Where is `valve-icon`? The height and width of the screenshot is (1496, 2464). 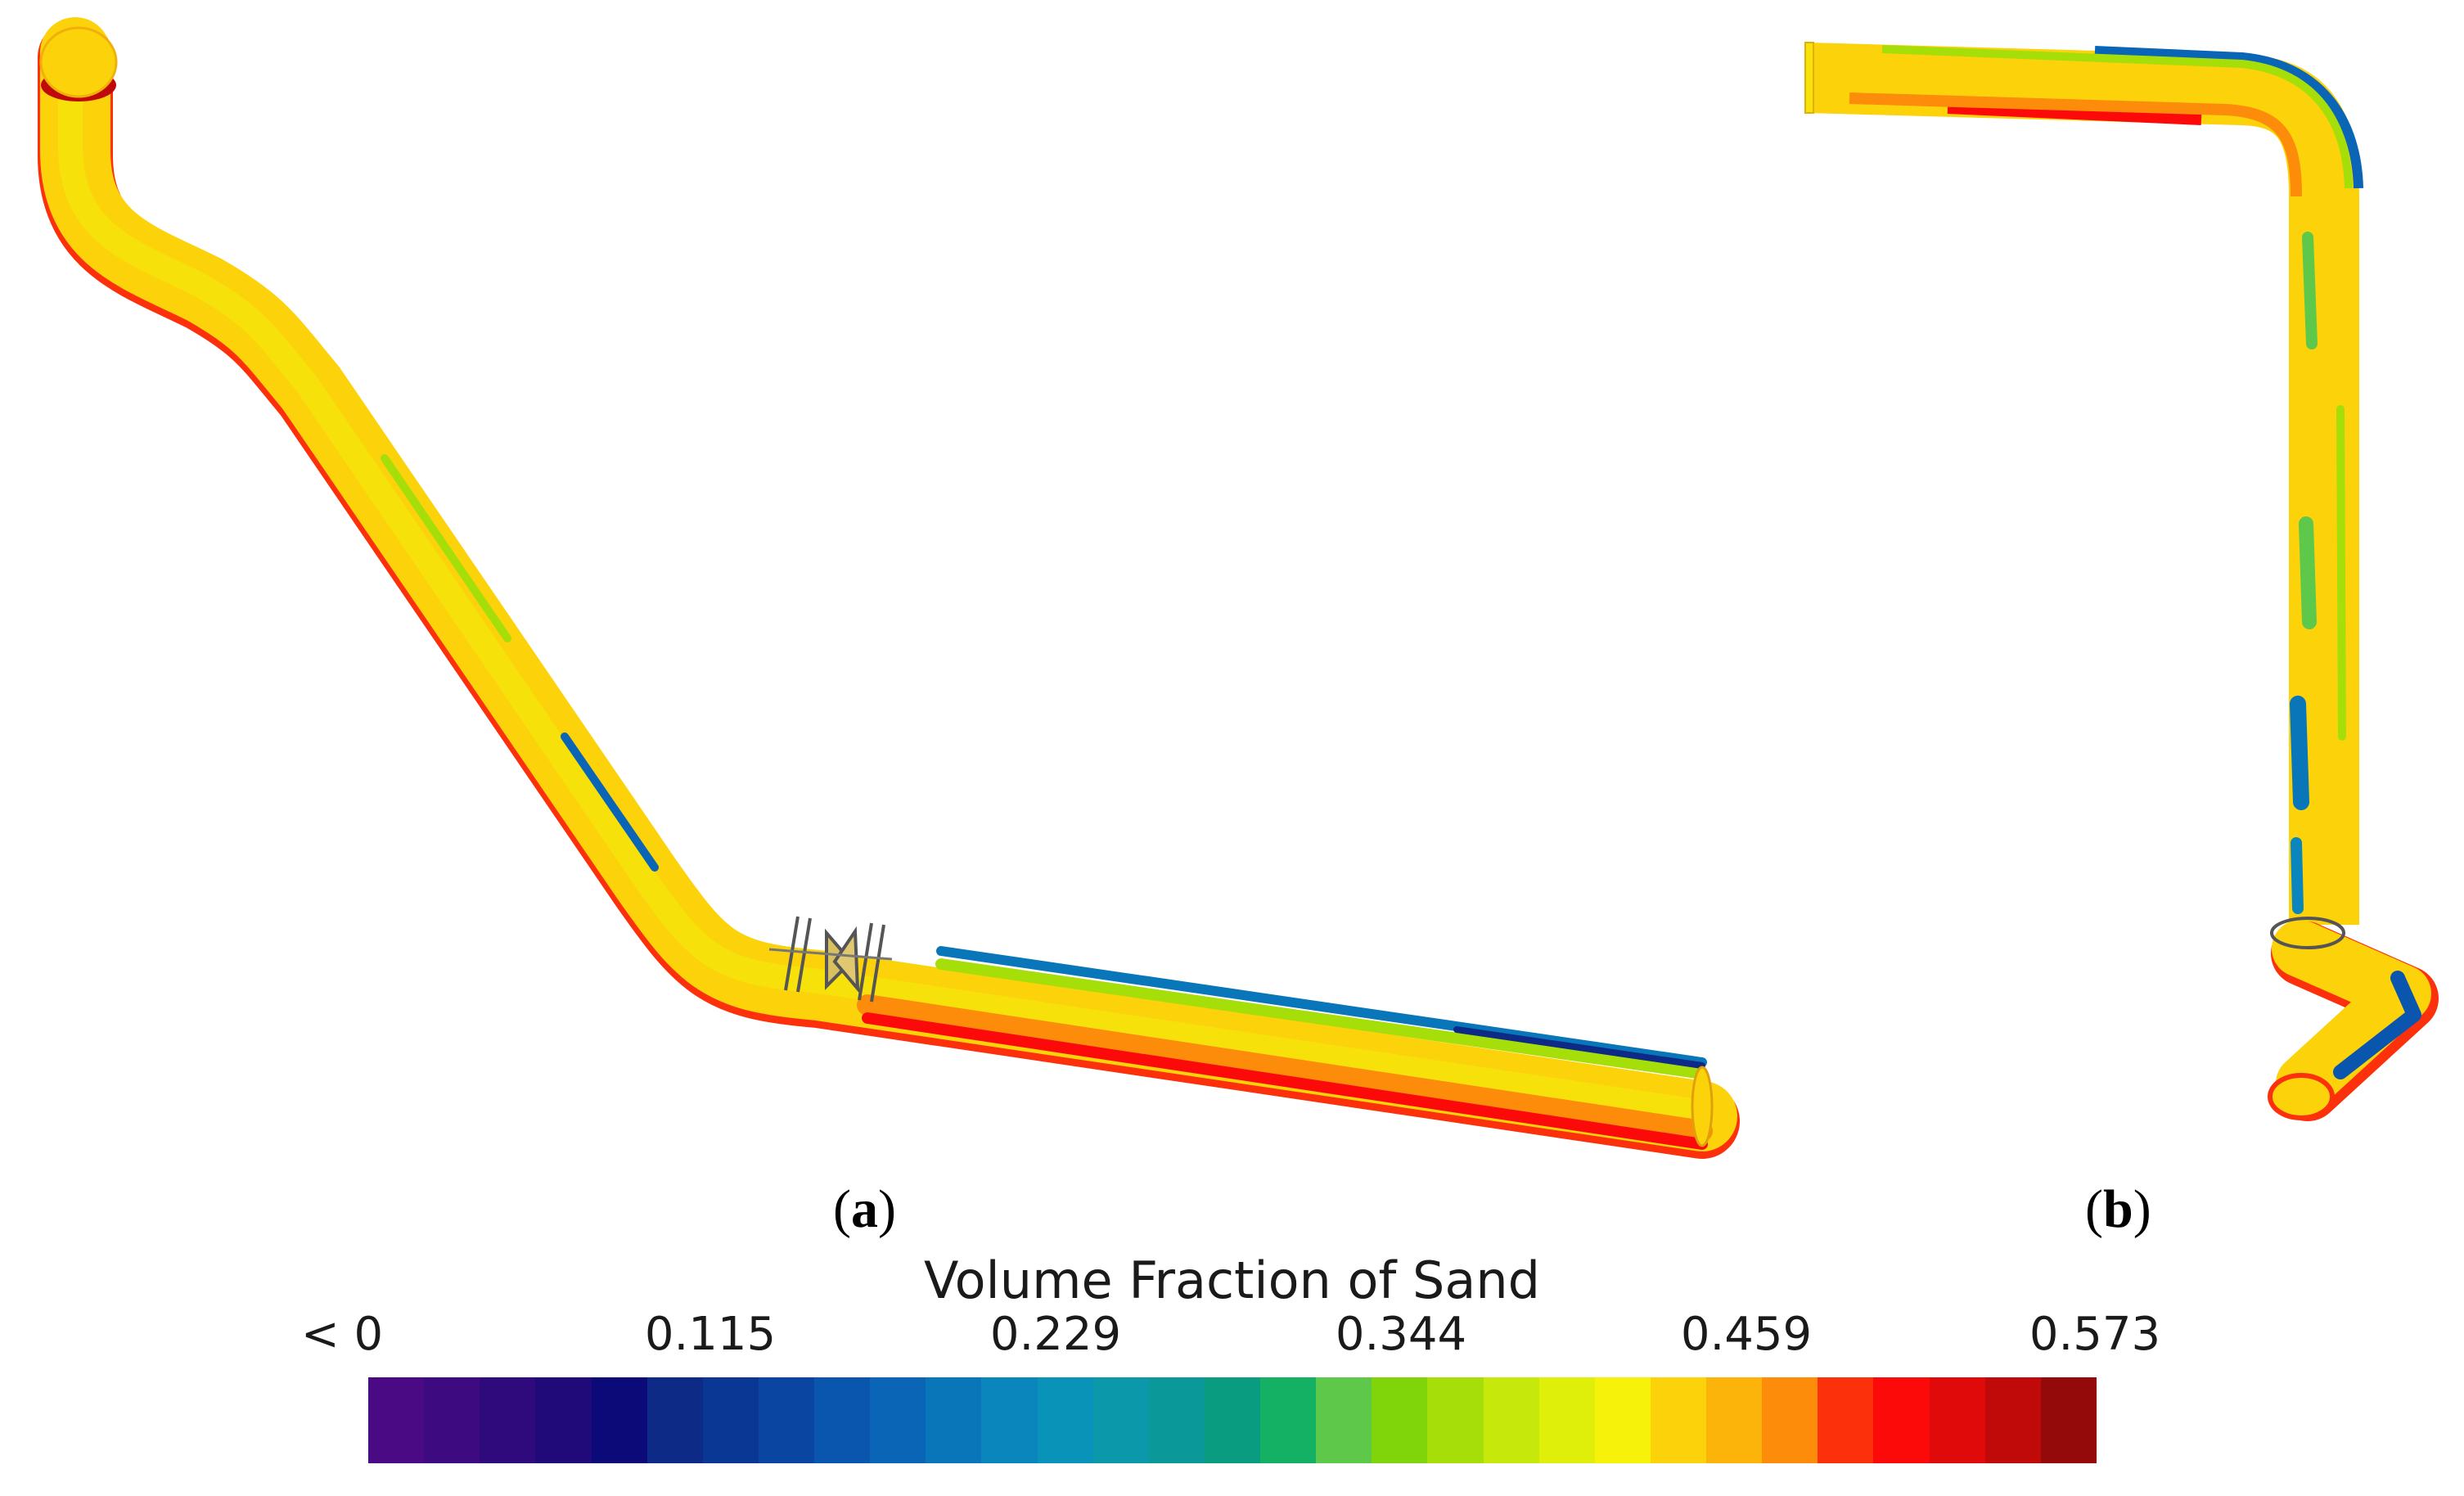
valve-icon is located at coordinates (830, 959).